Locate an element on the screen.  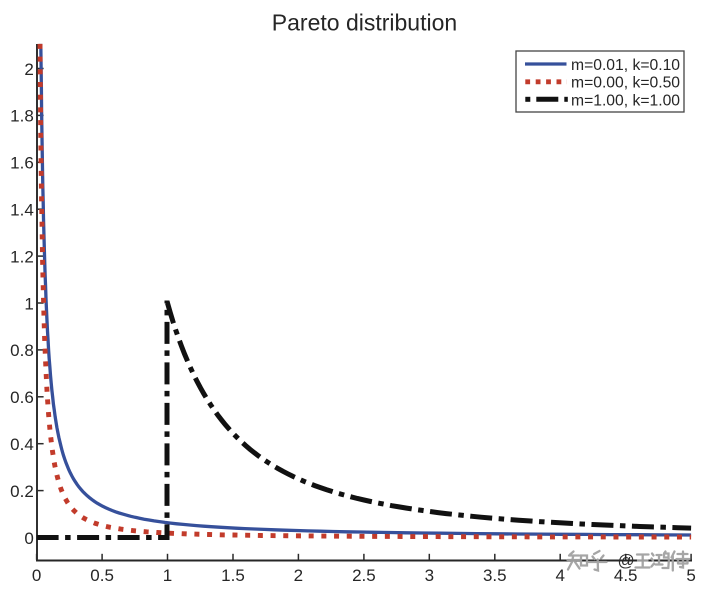
svg-text: m=0.01, k=0.10 is located at coordinates (625, 65).